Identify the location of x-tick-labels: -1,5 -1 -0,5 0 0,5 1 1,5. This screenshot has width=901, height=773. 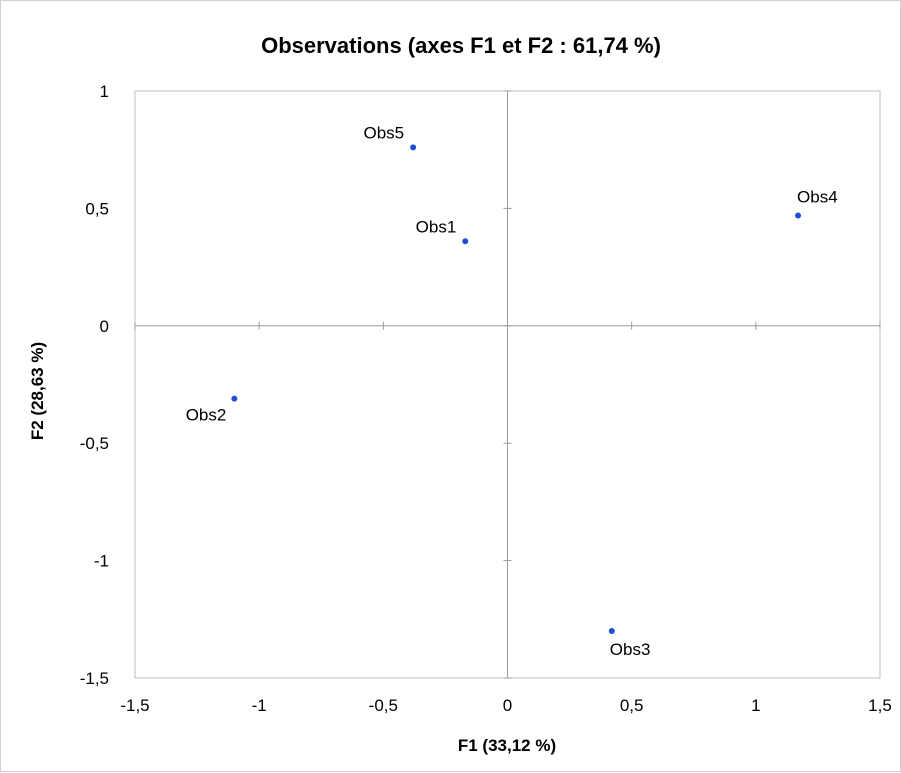
(505, 705).